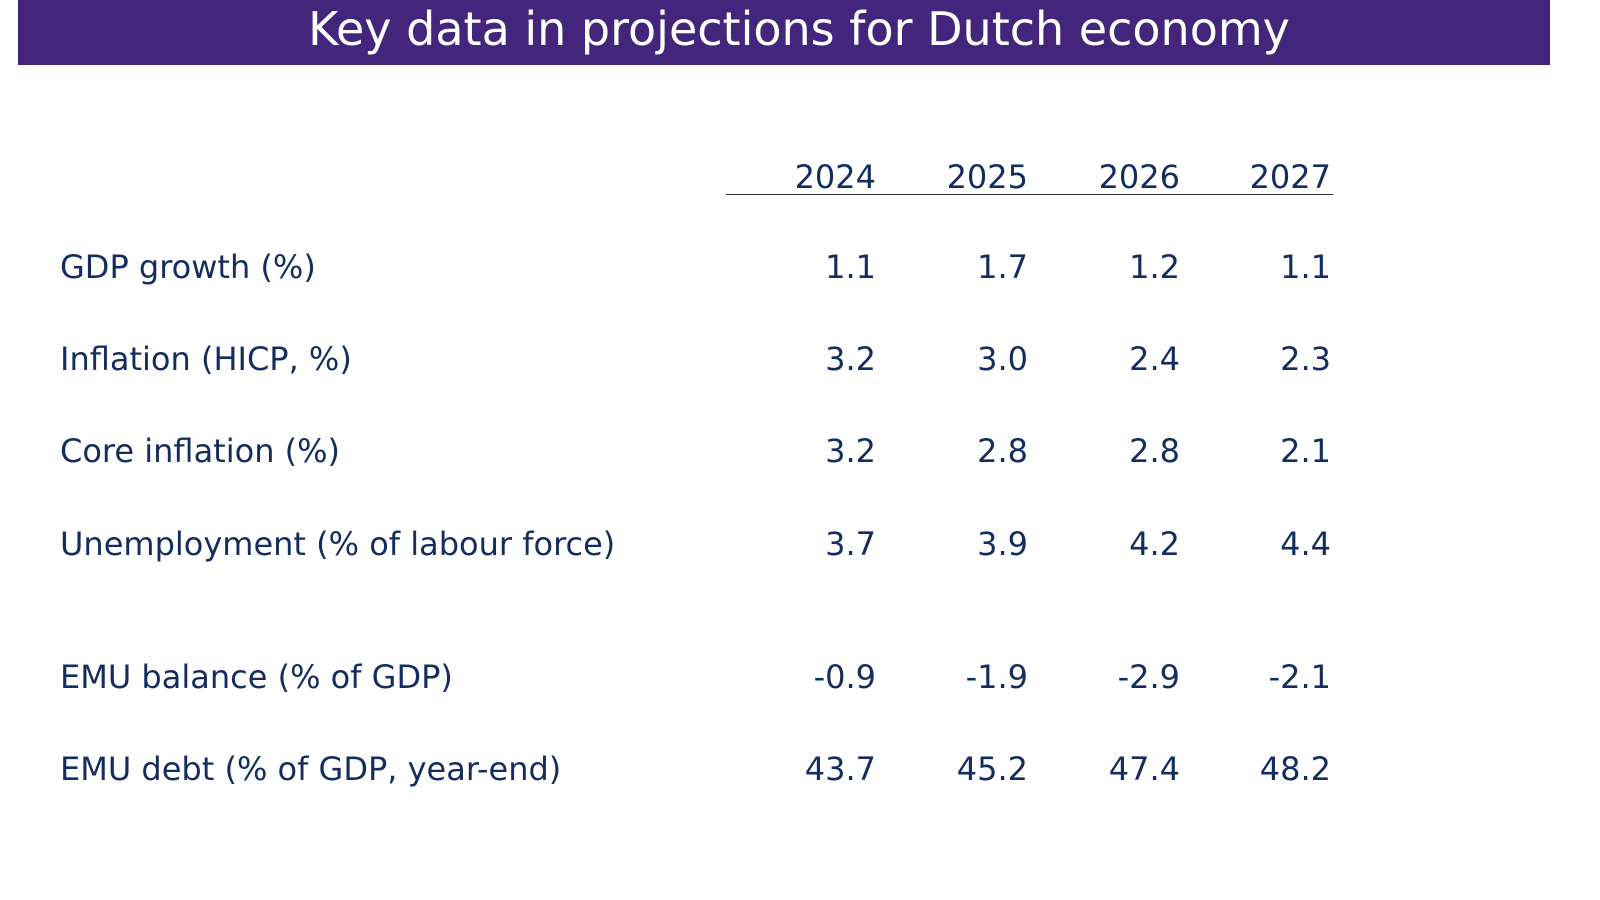 The width and height of the screenshot is (1600, 900). Describe the element at coordinates (1295, 769) in the screenshot. I see `table-cell: 48.2` at that location.